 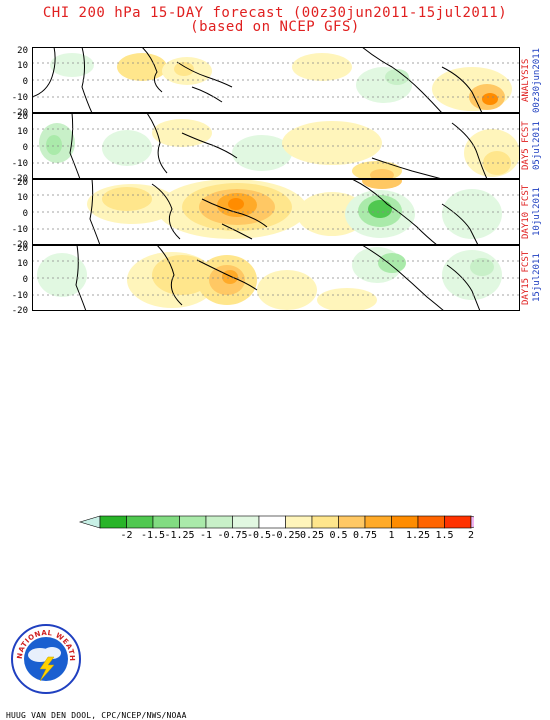 I want to click on legend-tick-label: -0.25, so click(x=285, y=535).